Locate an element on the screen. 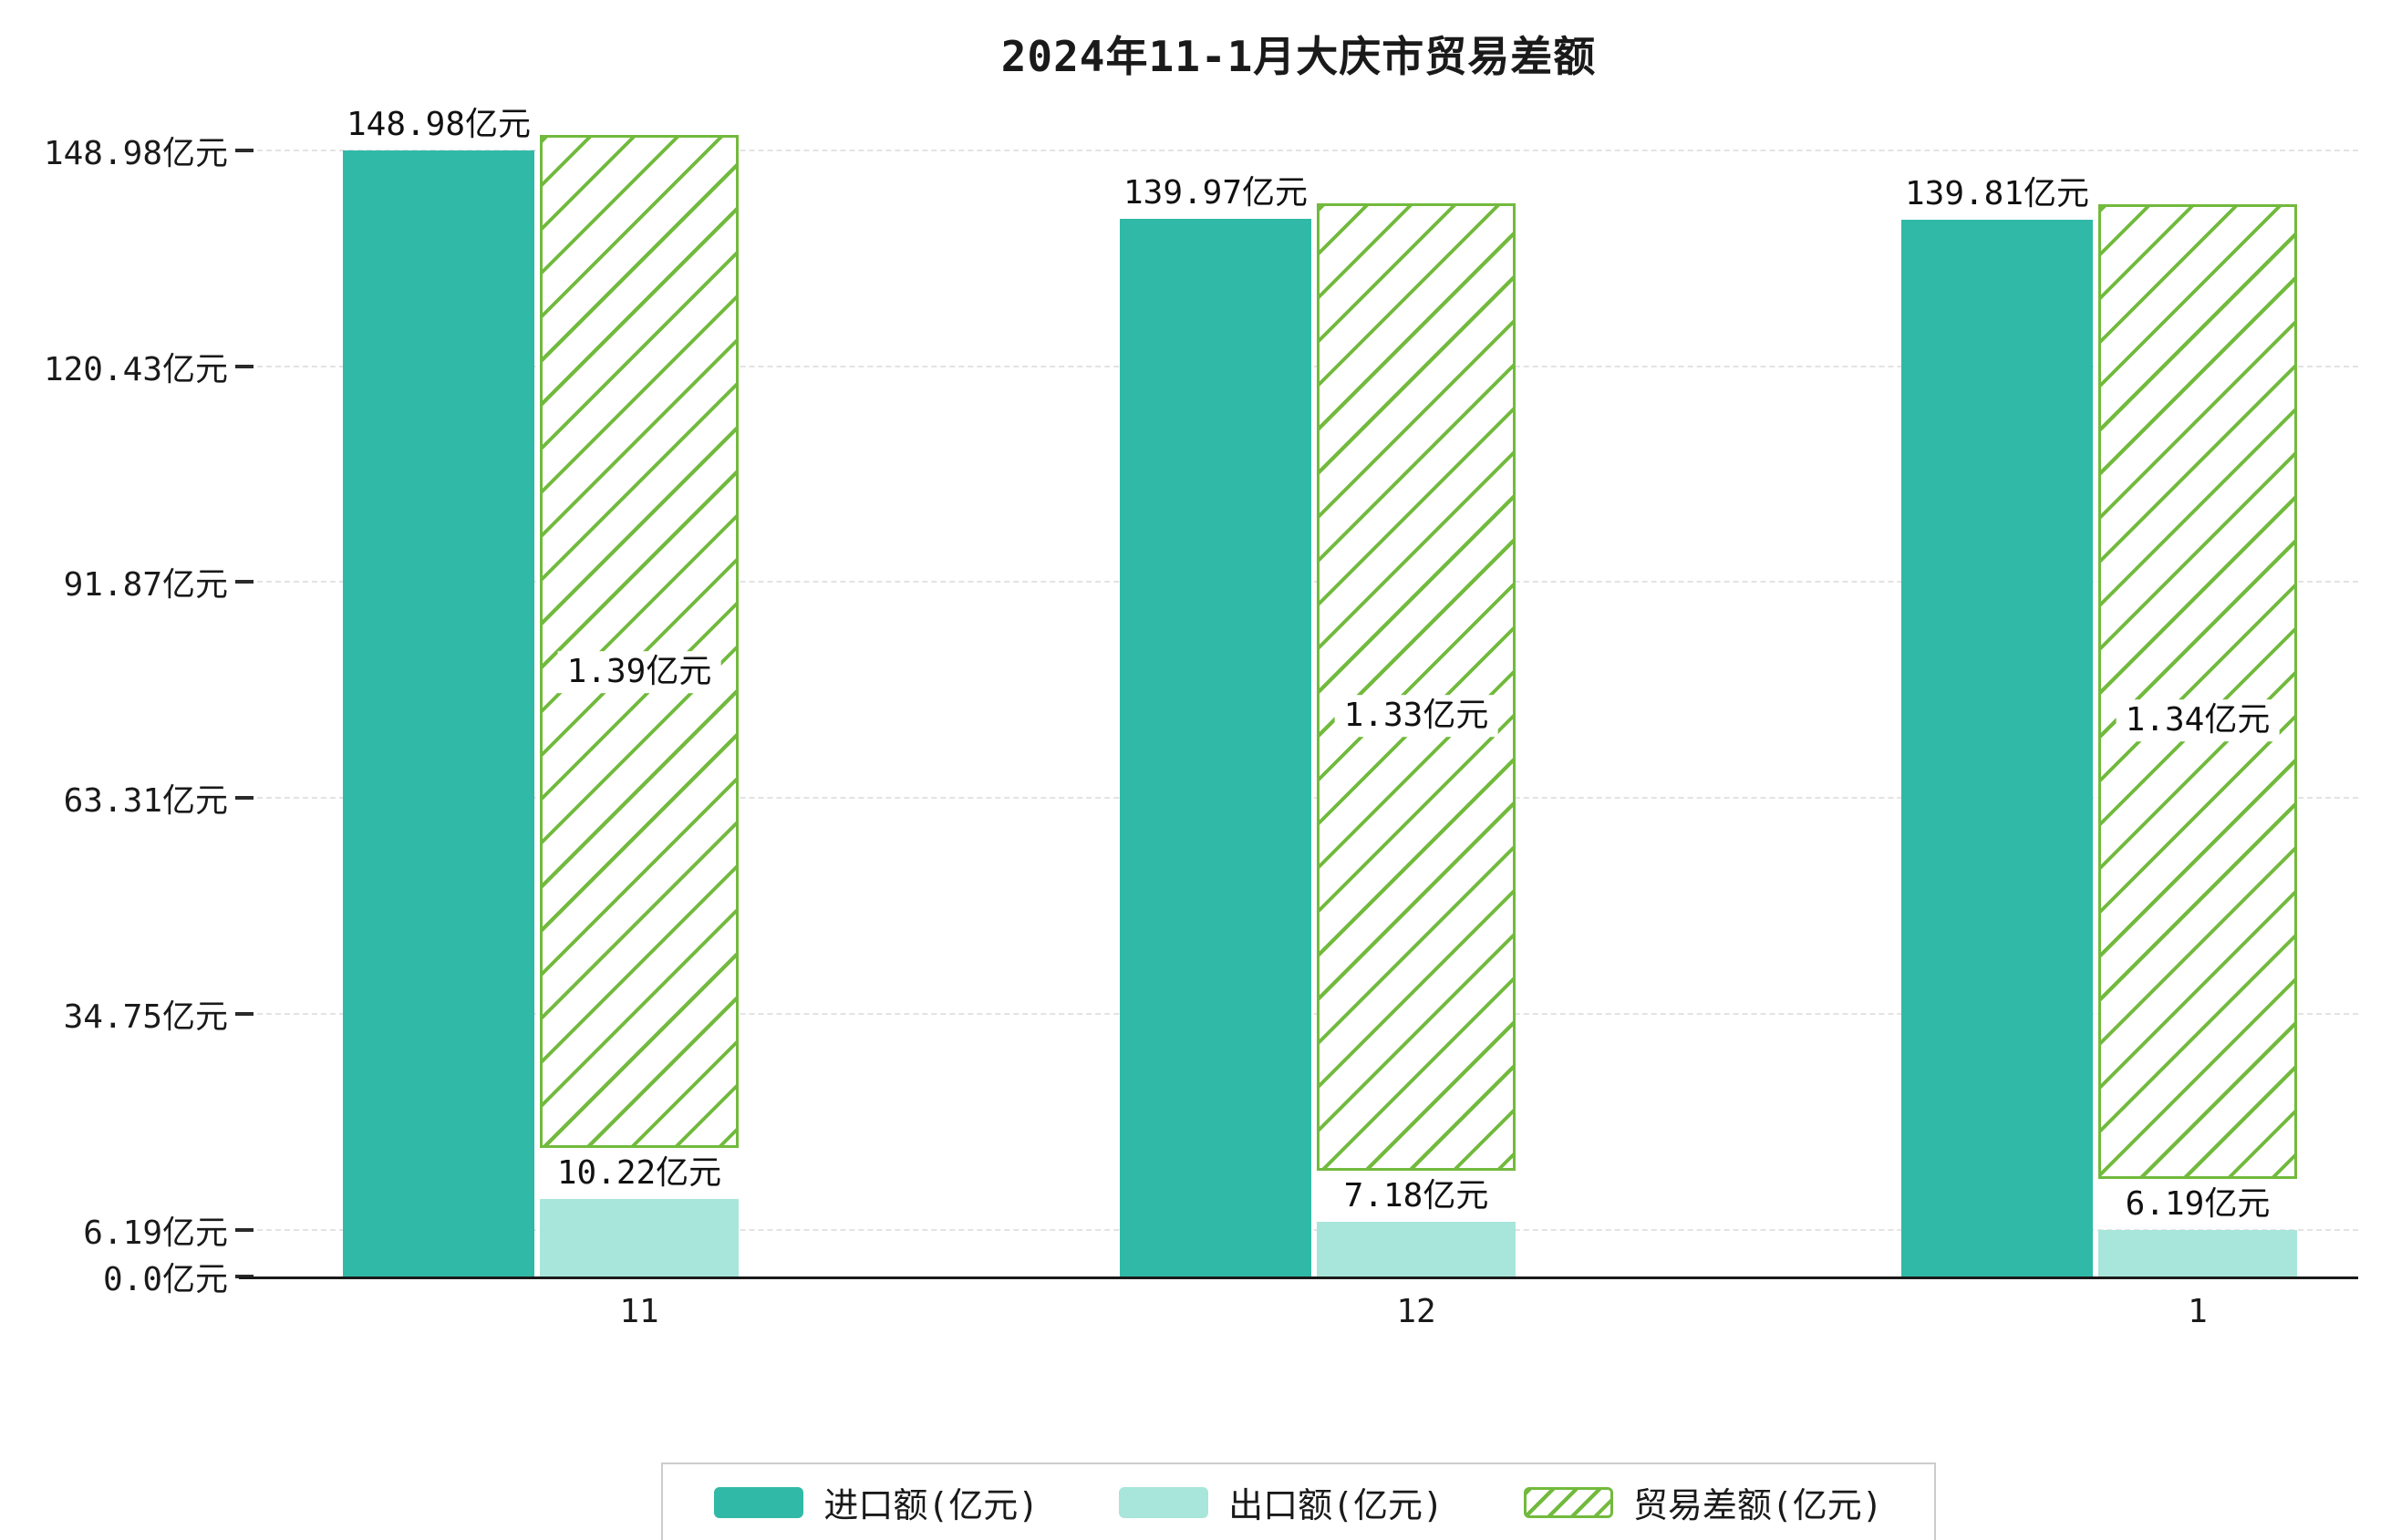 This screenshot has width=2391, height=1540. y-tick-mark-91.87 is located at coordinates (245, 582).